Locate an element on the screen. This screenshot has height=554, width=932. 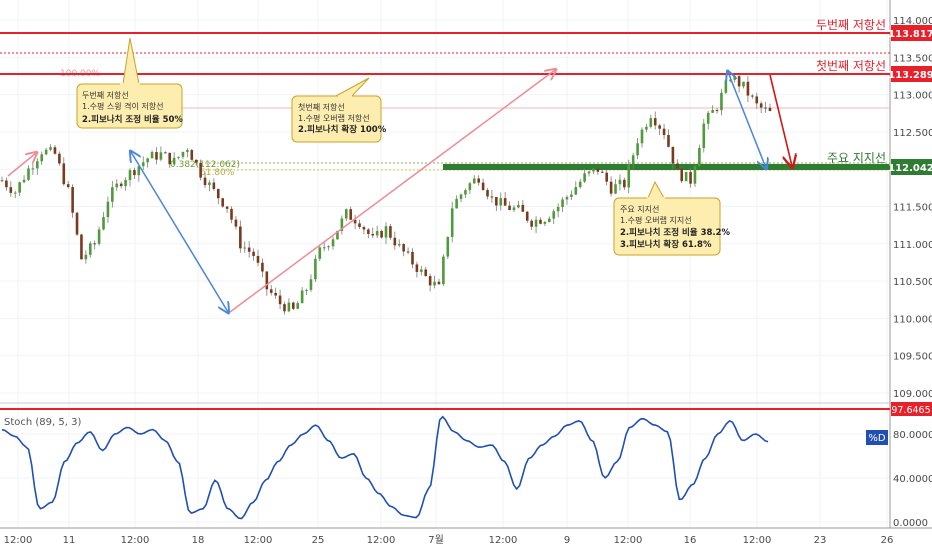
second-resistance-title: 두번째 저항선 is located at coordinates (851, 25).